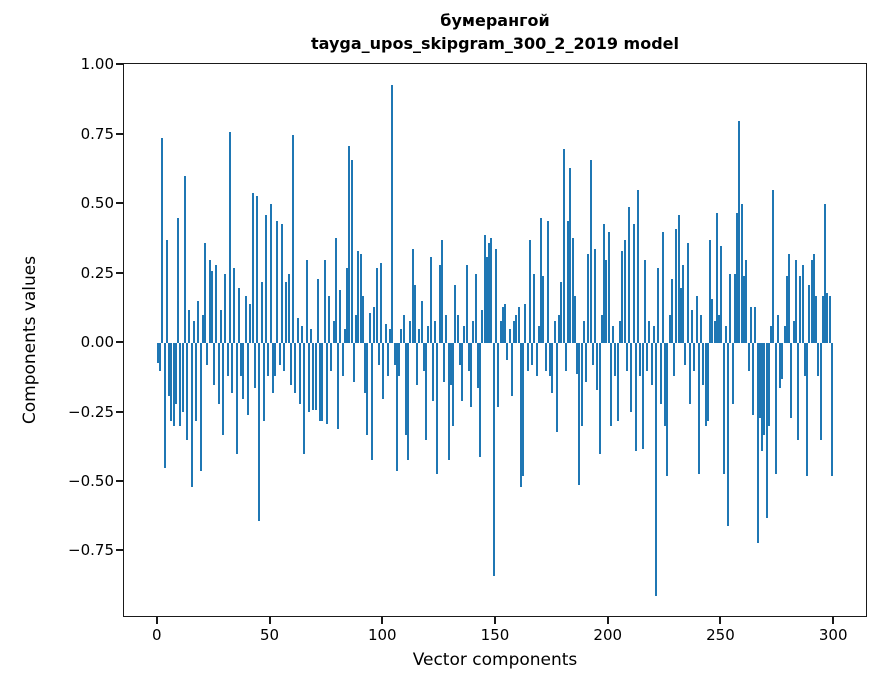 This screenshot has height=696, width=880. I want to click on y-tick-label: −0.25, so click(91, 411).